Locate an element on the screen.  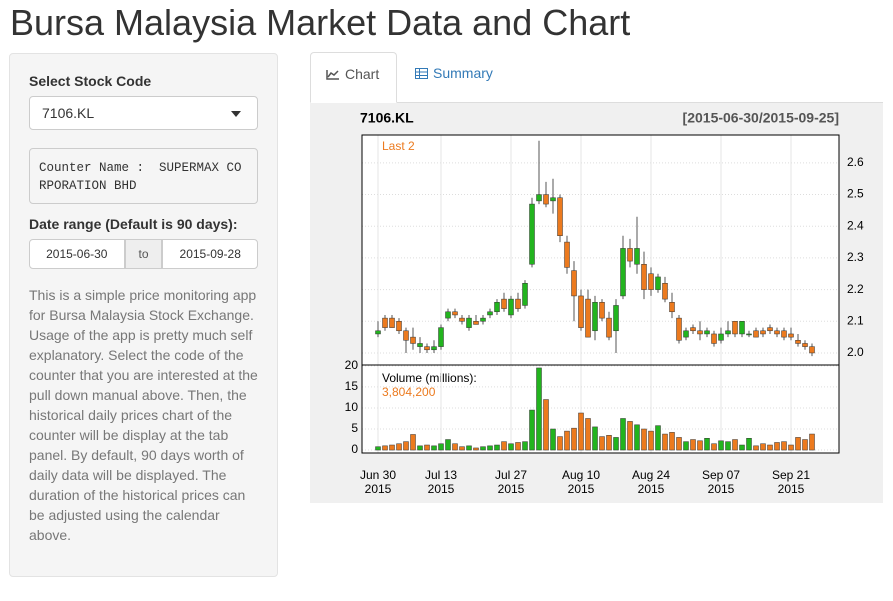
y-tick-label: 2.4 is located at coordinates (855, 225).